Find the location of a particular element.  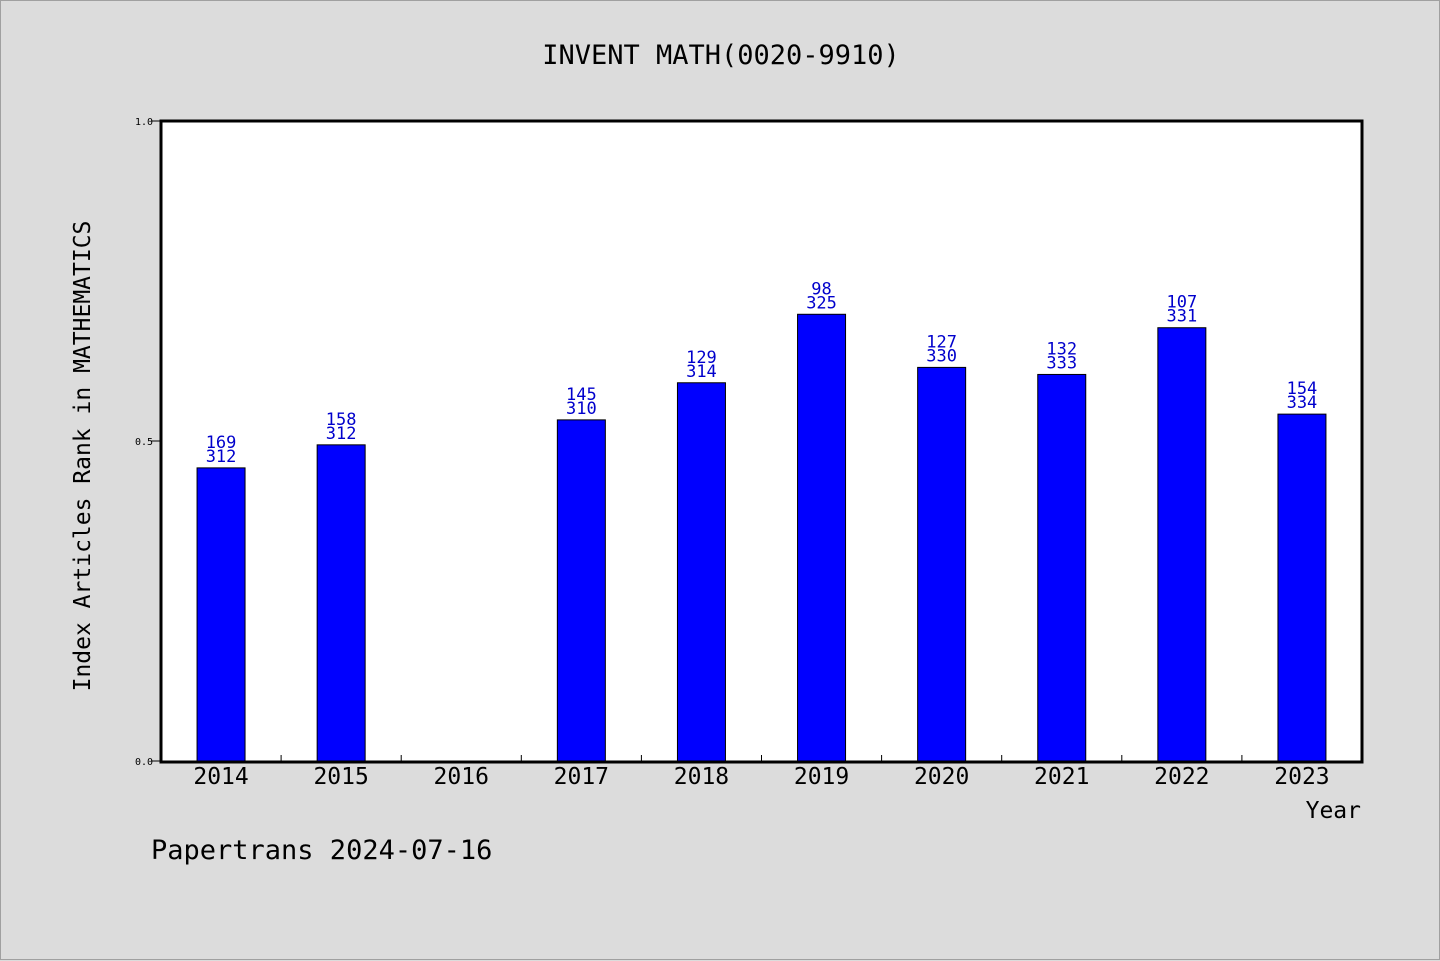

x-tick-label-2017: 2017 is located at coordinates (581, 777).